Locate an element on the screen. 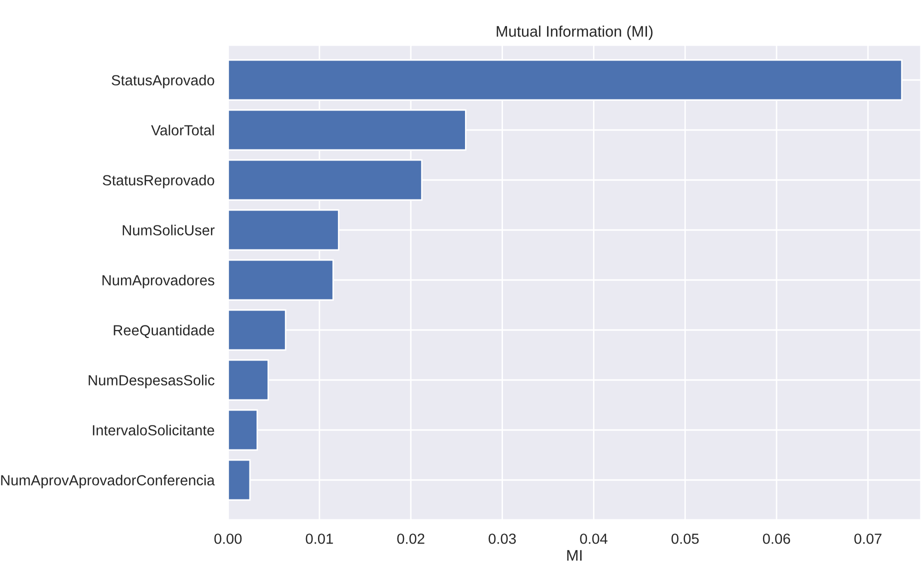  x-tick-label: 0.01 is located at coordinates (319, 539).